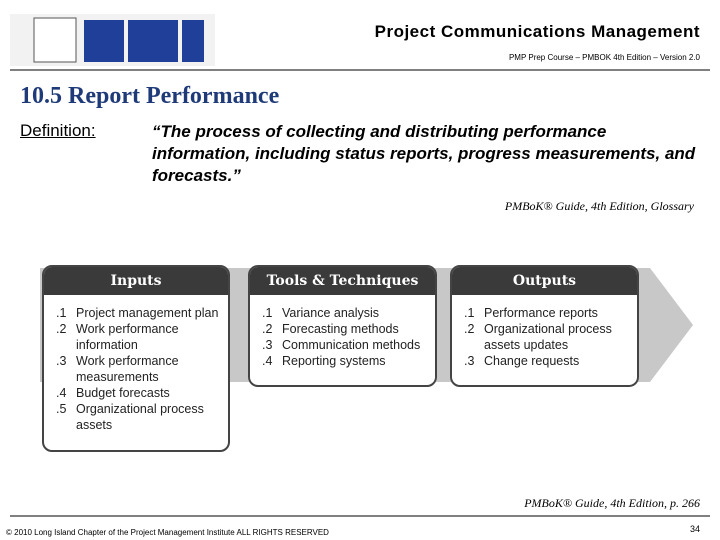 The image size is (720, 540). What do you see at coordinates (331, 313) in the screenshot?
I see `item-text: Variance analysis` at bounding box center [331, 313].